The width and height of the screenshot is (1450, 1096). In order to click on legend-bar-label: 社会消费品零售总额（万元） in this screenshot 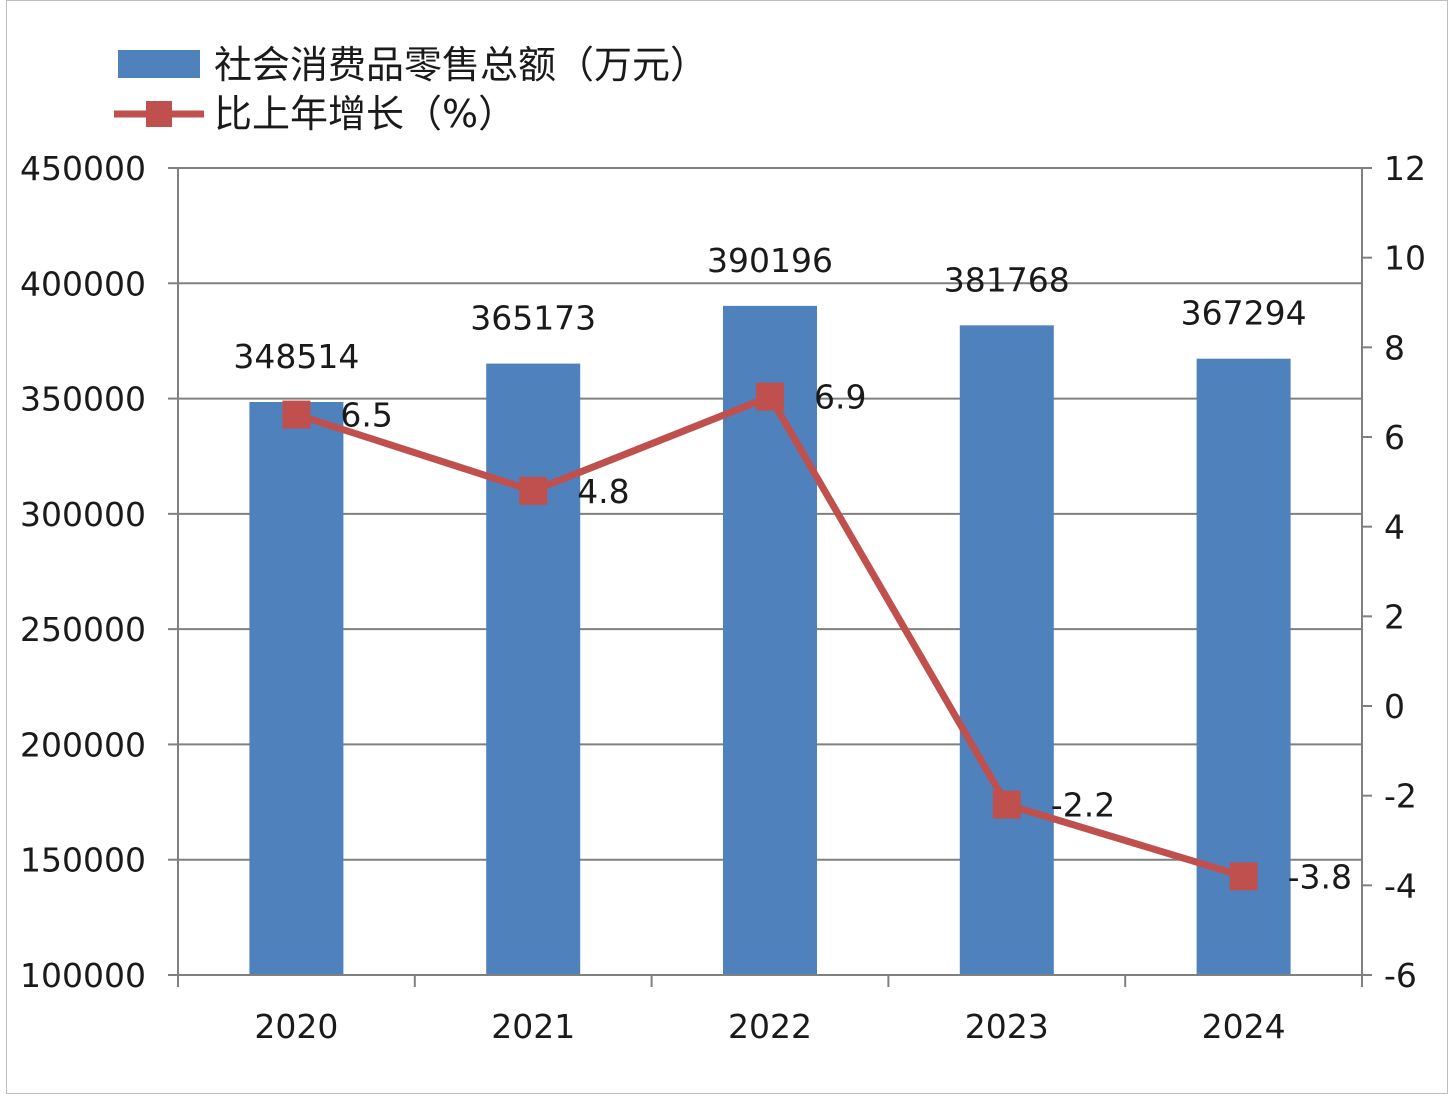, I will do `click(461, 65)`.